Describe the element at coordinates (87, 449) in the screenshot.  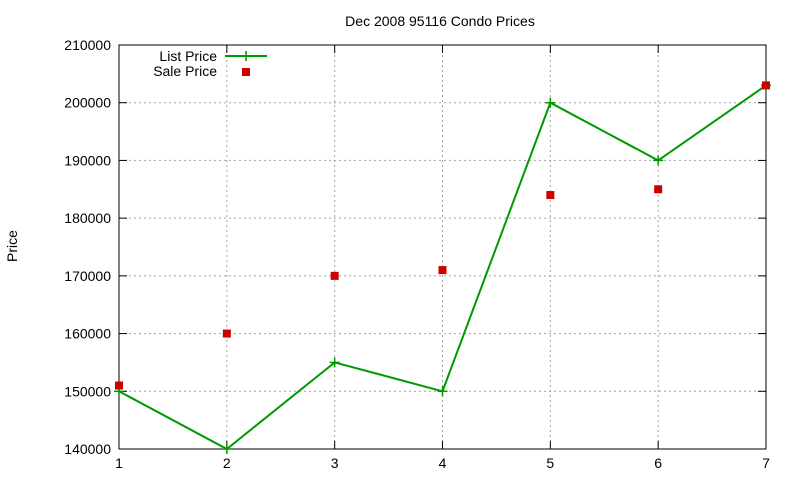
I see `y-tick-label: 140000` at that location.